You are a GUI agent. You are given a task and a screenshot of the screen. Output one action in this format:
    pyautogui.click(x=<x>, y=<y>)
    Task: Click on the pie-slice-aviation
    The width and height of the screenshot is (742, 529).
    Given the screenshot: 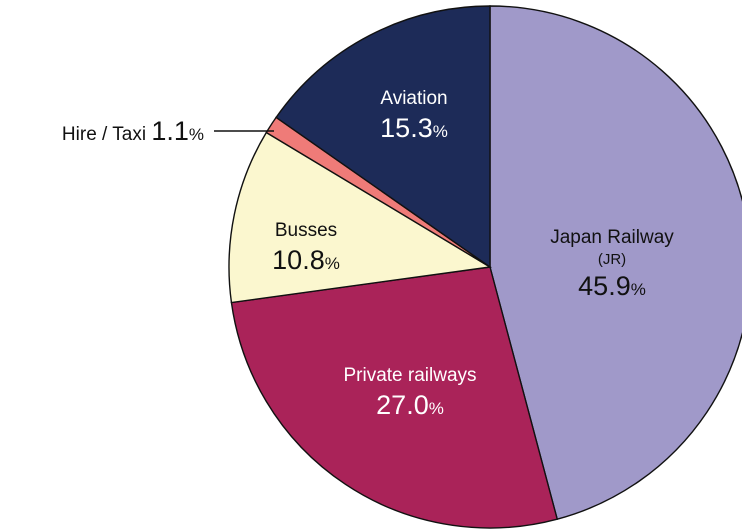 What is the action you would take?
    pyautogui.click(x=383, y=137)
    